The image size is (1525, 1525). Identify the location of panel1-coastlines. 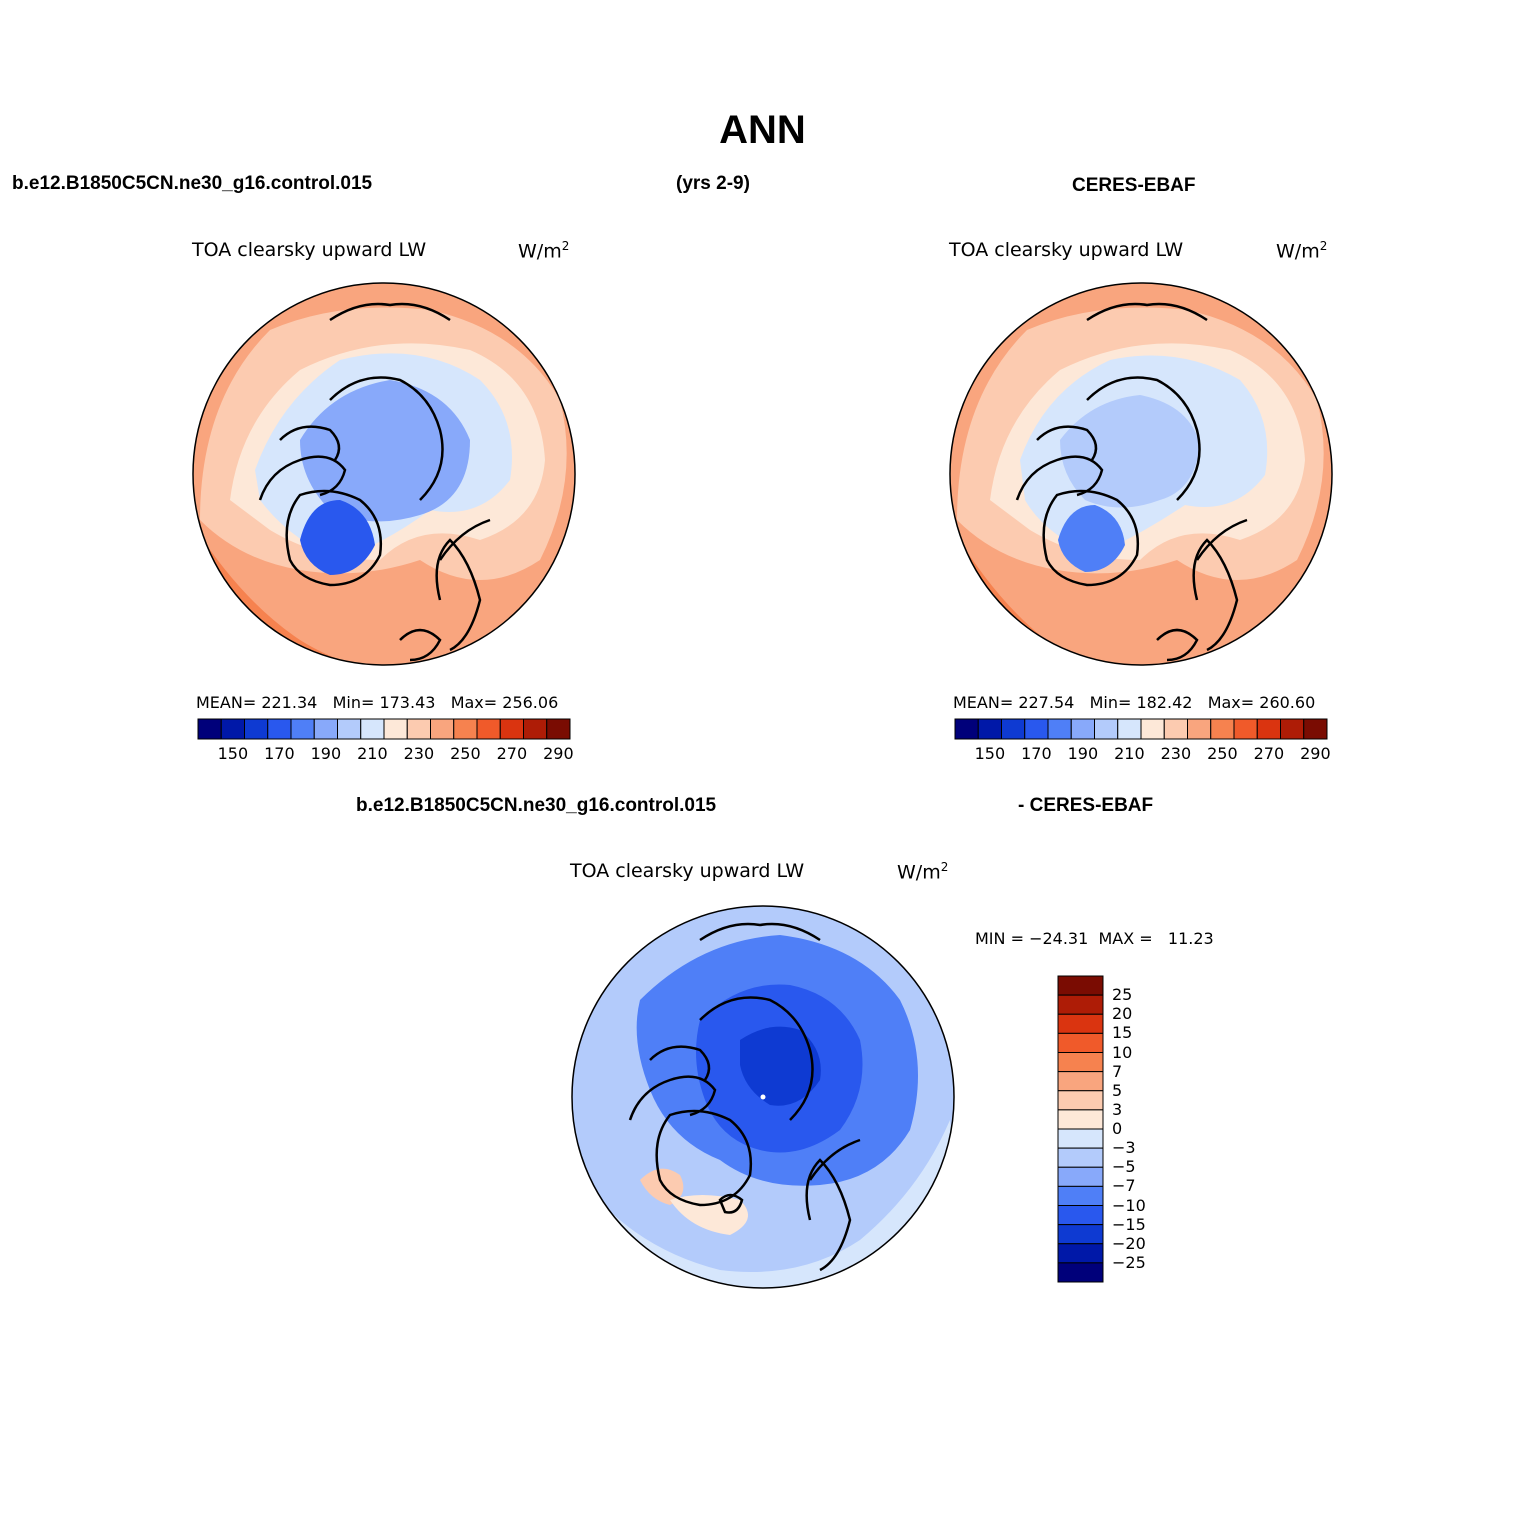
(374, 482).